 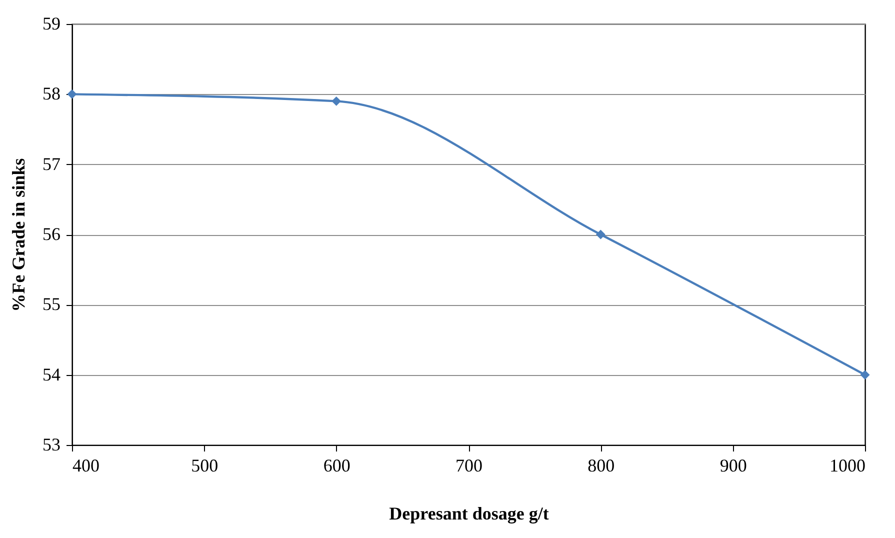 What do you see at coordinates (51, 24) in the screenshot?
I see `y-tick-label: 59` at bounding box center [51, 24].